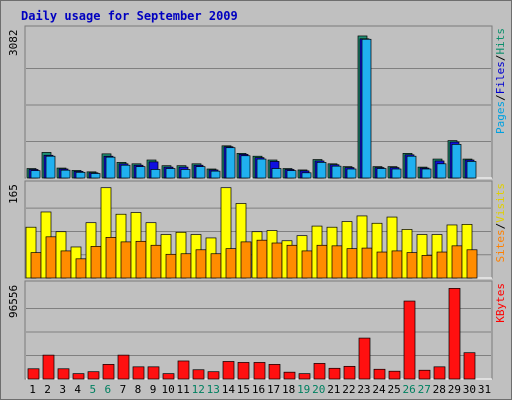  What do you see at coordinates (379, 389) in the screenshot?
I see `x-tick-label: 24` at bounding box center [379, 389].